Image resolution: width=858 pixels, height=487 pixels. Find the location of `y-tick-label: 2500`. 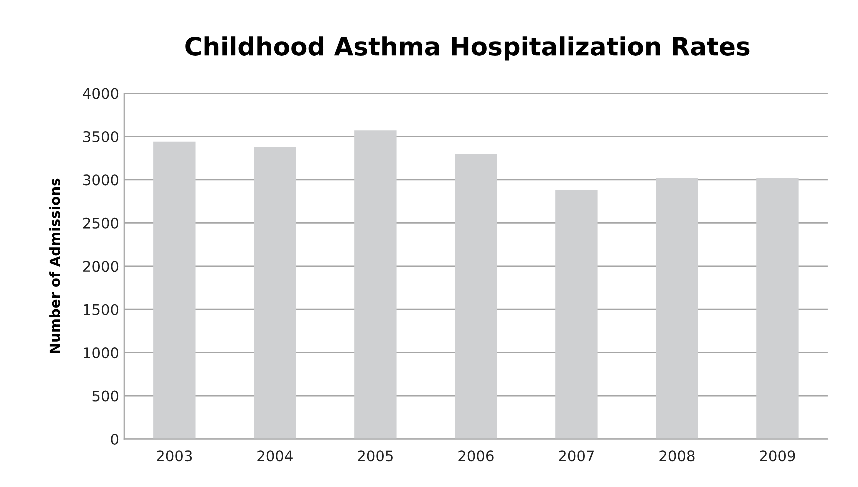

y-tick-label: 2500 is located at coordinates (101, 223).